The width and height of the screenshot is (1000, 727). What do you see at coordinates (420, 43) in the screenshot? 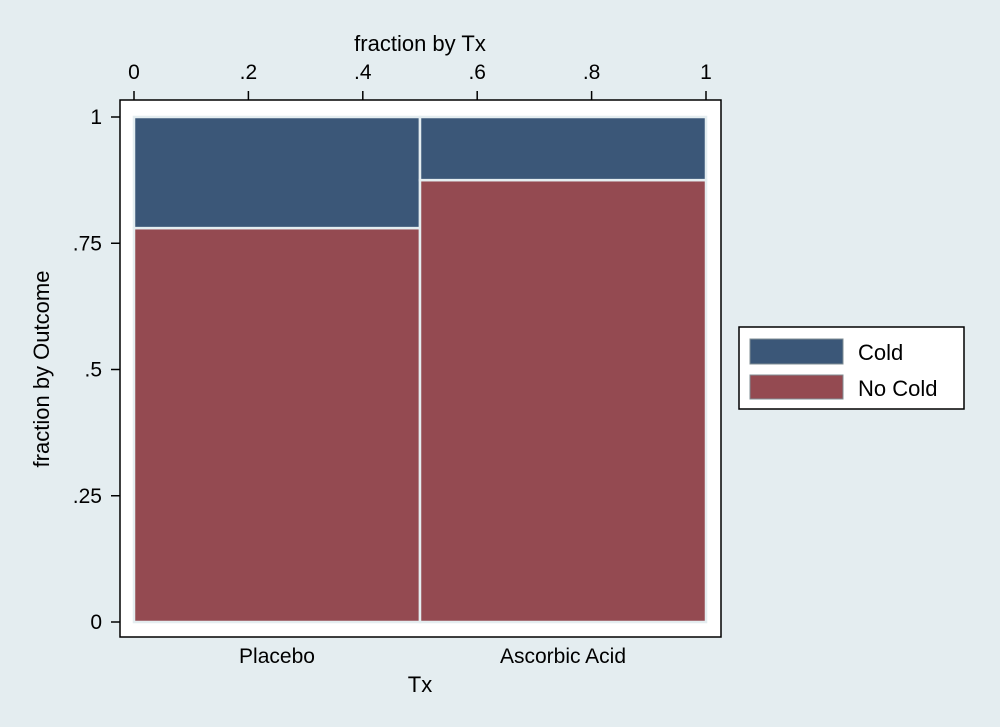
I see `x2-axis-title: fraction by Tx` at bounding box center [420, 43].